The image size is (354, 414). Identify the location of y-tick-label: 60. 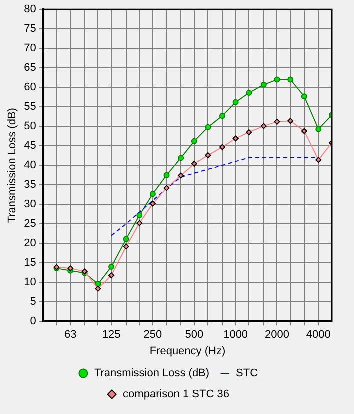
(30, 88).